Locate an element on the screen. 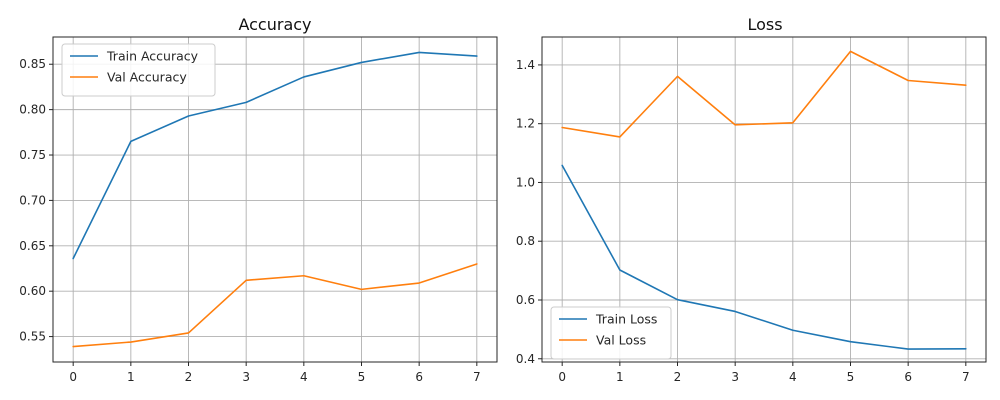 Image resolution: width=1000 pixels, height=400 pixels. y-tick-label: 0.4 is located at coordinates (525, 359).